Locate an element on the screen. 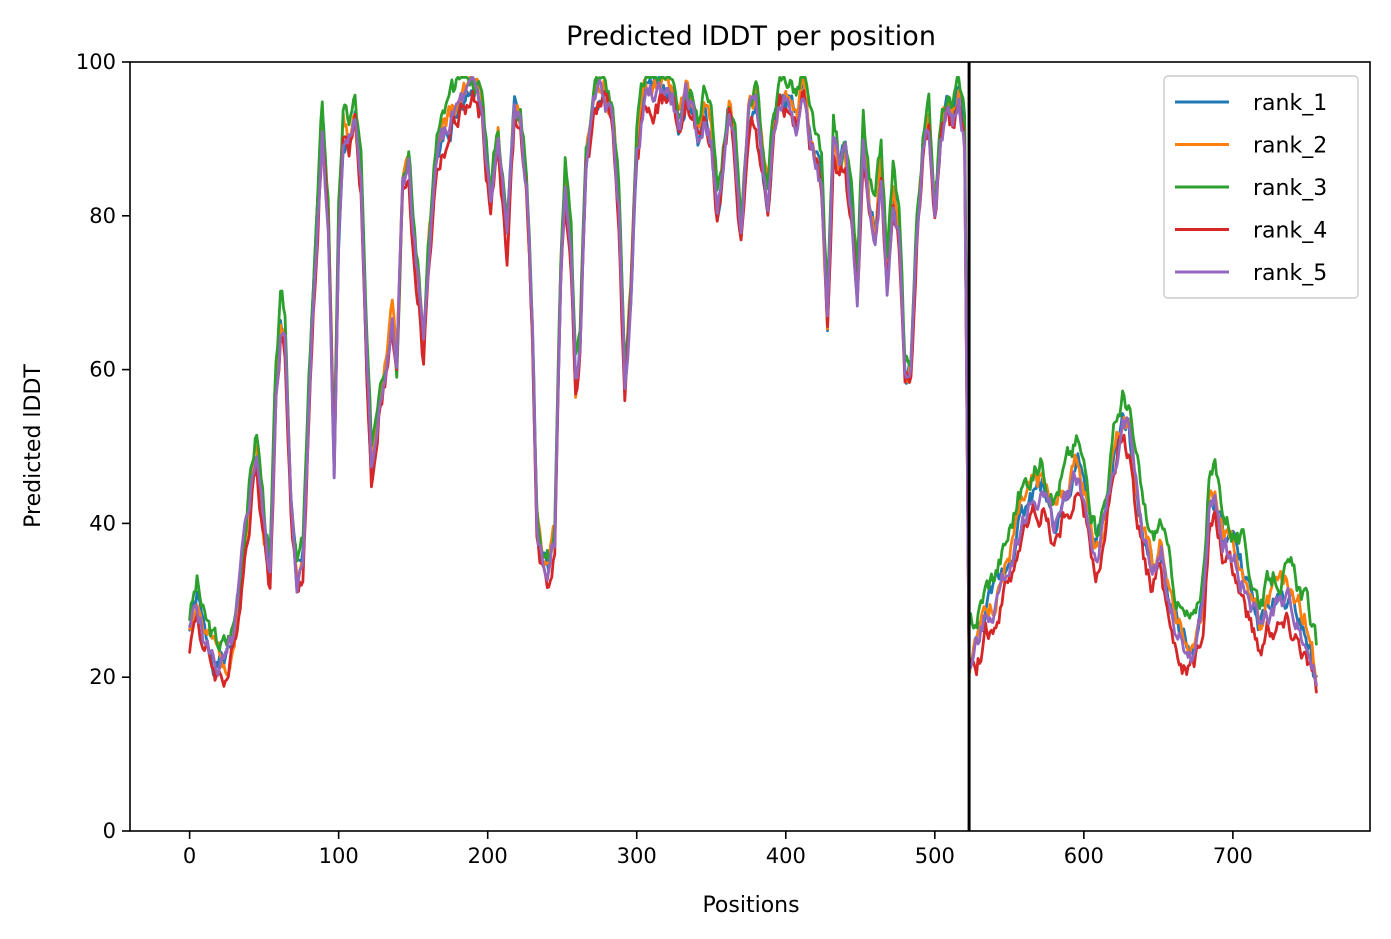  x-tick-label: 700 is located at coordinates (1233, 856).